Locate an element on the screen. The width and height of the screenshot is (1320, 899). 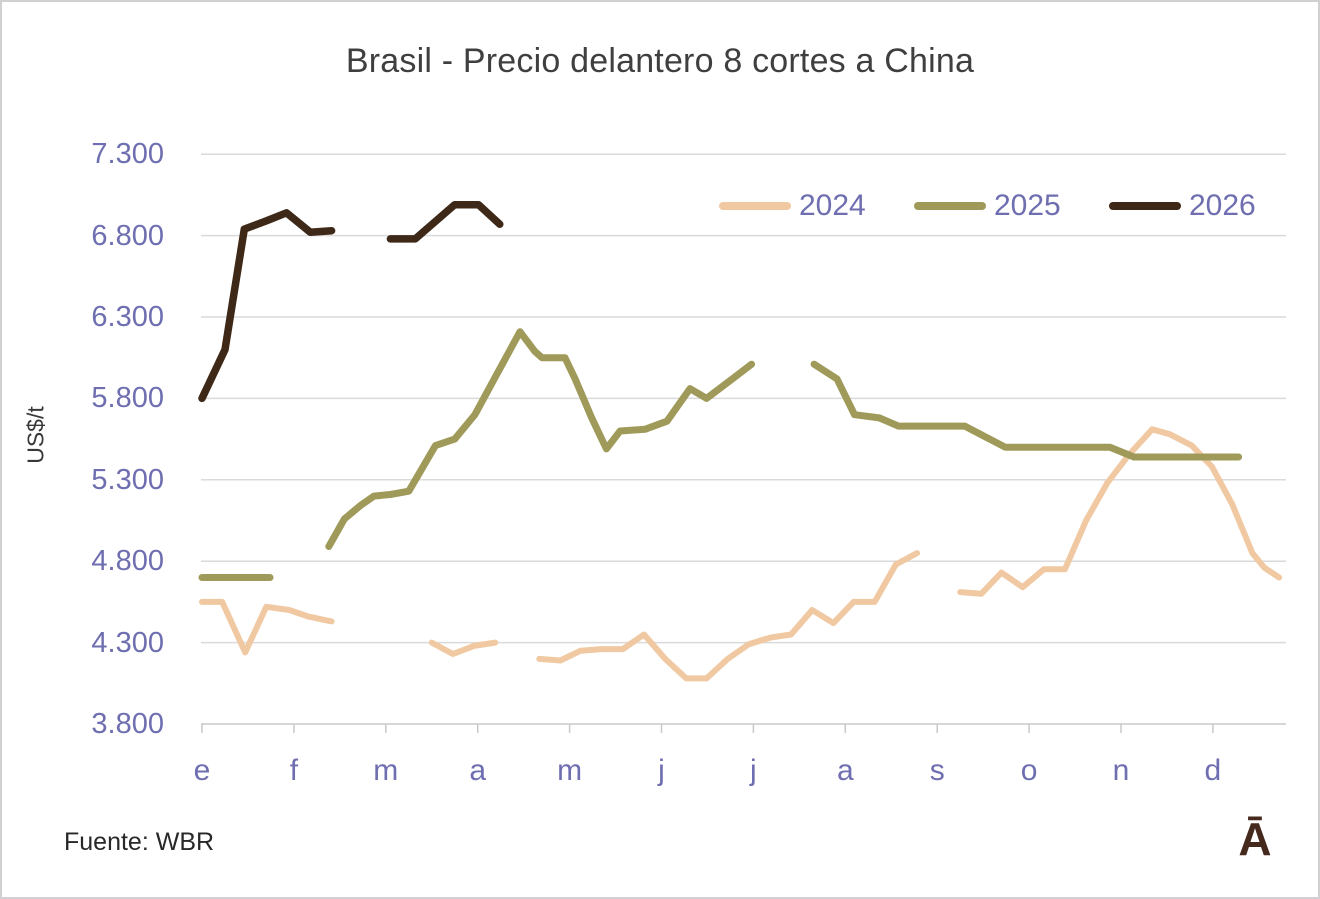
y-tick-label-6.800: 6.800 is located at coordinates (127, 235).